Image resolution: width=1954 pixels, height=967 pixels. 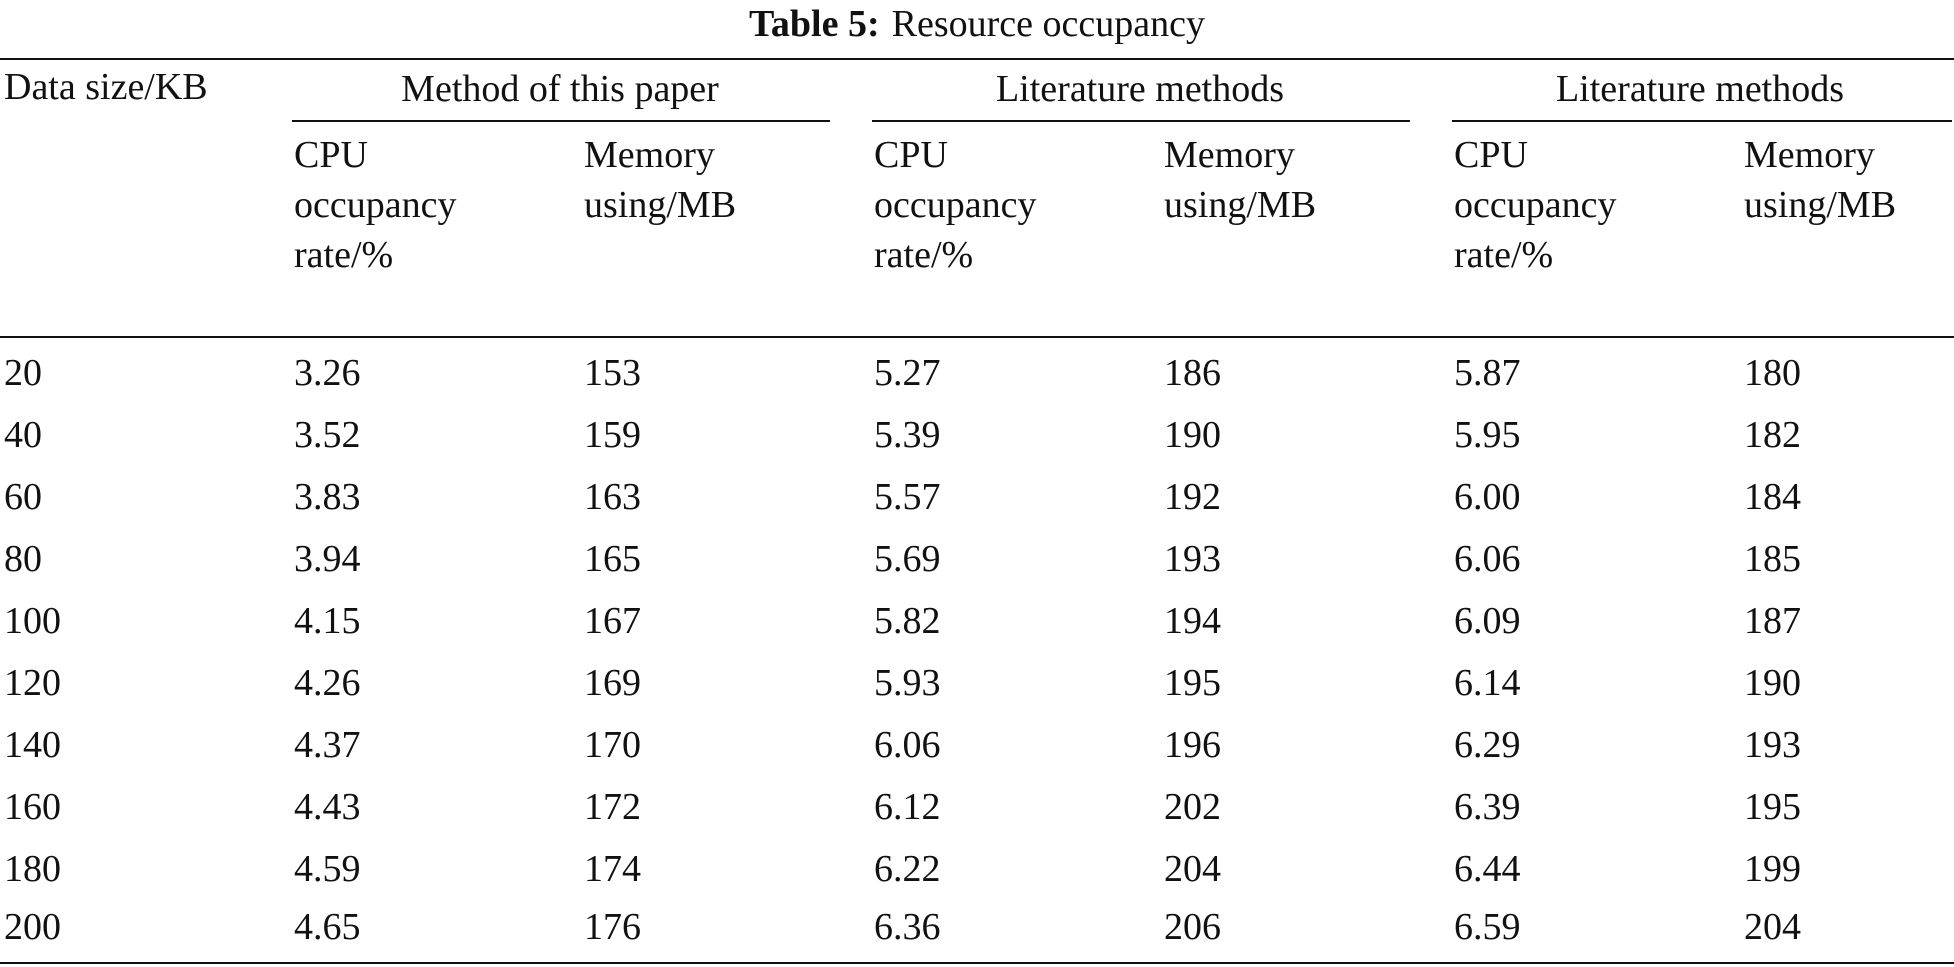 I want to click on table-row: 160 4.43 172 6.12 202 6.39 195, so click(x=977, y=811).